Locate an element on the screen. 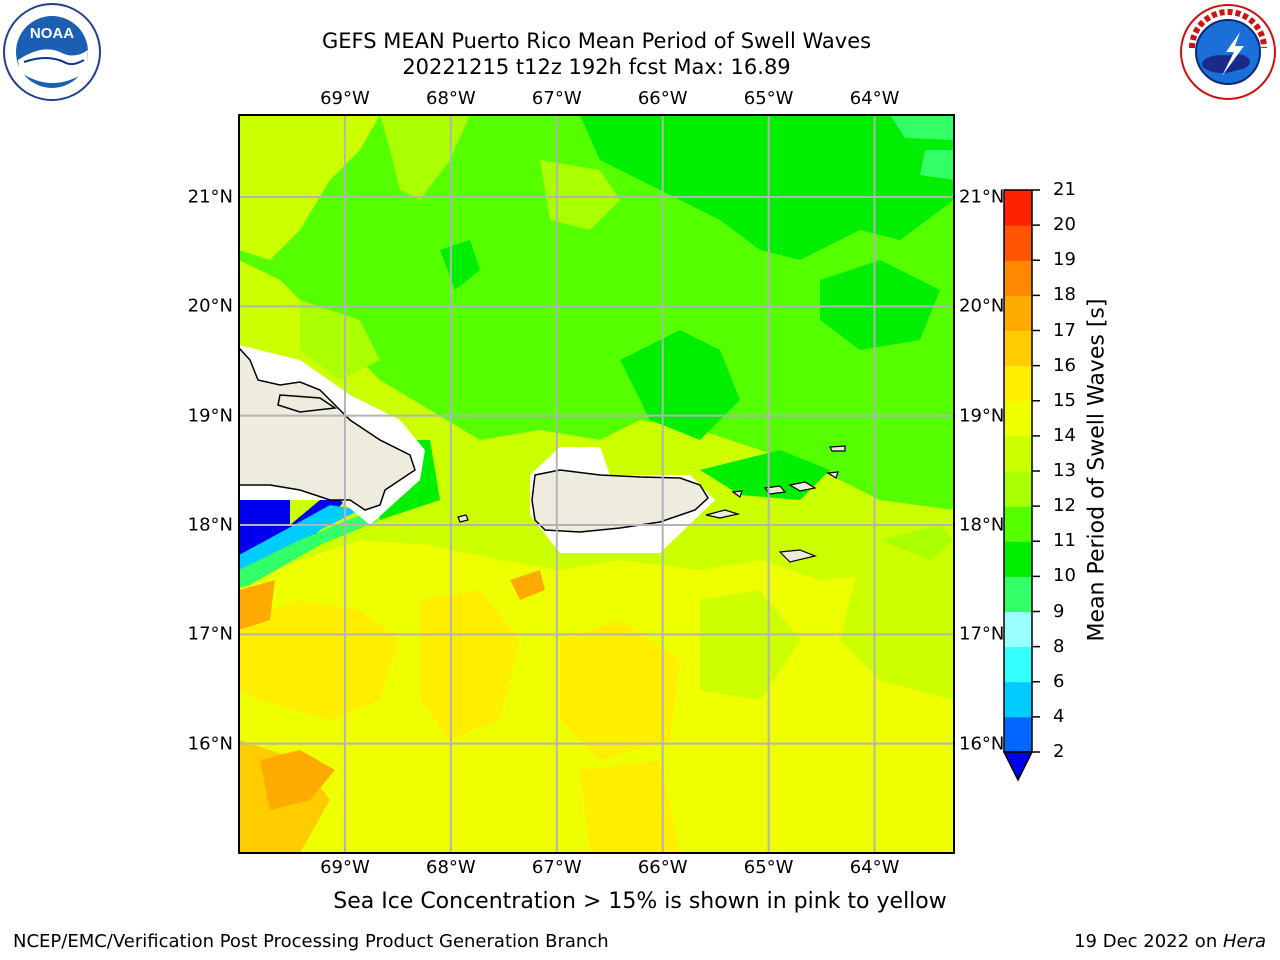 Image resolution: width=1280 pixels, height=960 pixels. colorbar-tick-label: 6 is located at coordinates (1059, 681).